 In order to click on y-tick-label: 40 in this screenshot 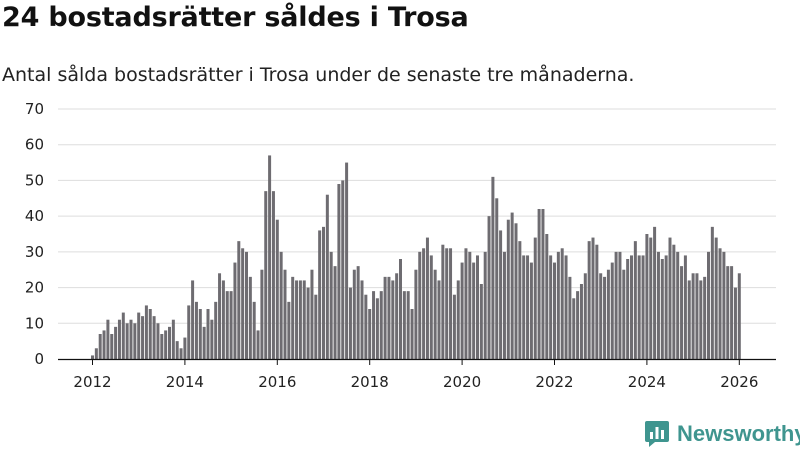, I will do `click(34, 216)`.